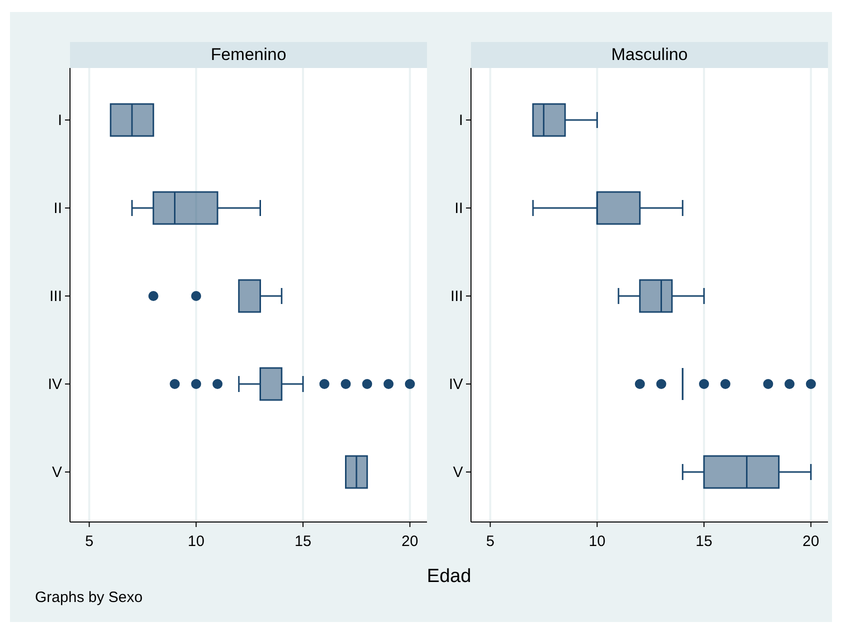 Image resolution: width=844 pixels, height=624 pixels. Describe the element at coordinates (89, 597) in the screenshot. I see `text: Graphs by Sexo` at that location.